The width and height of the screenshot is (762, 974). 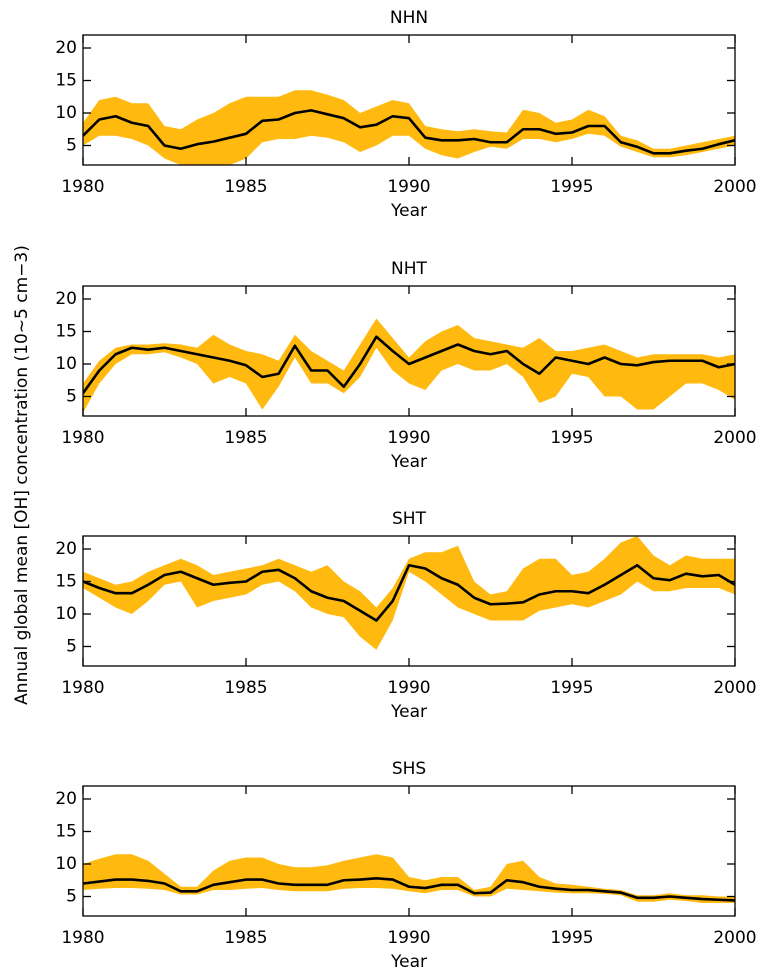 I want to click on panel-title: SHS, so click(x=409, y=769).